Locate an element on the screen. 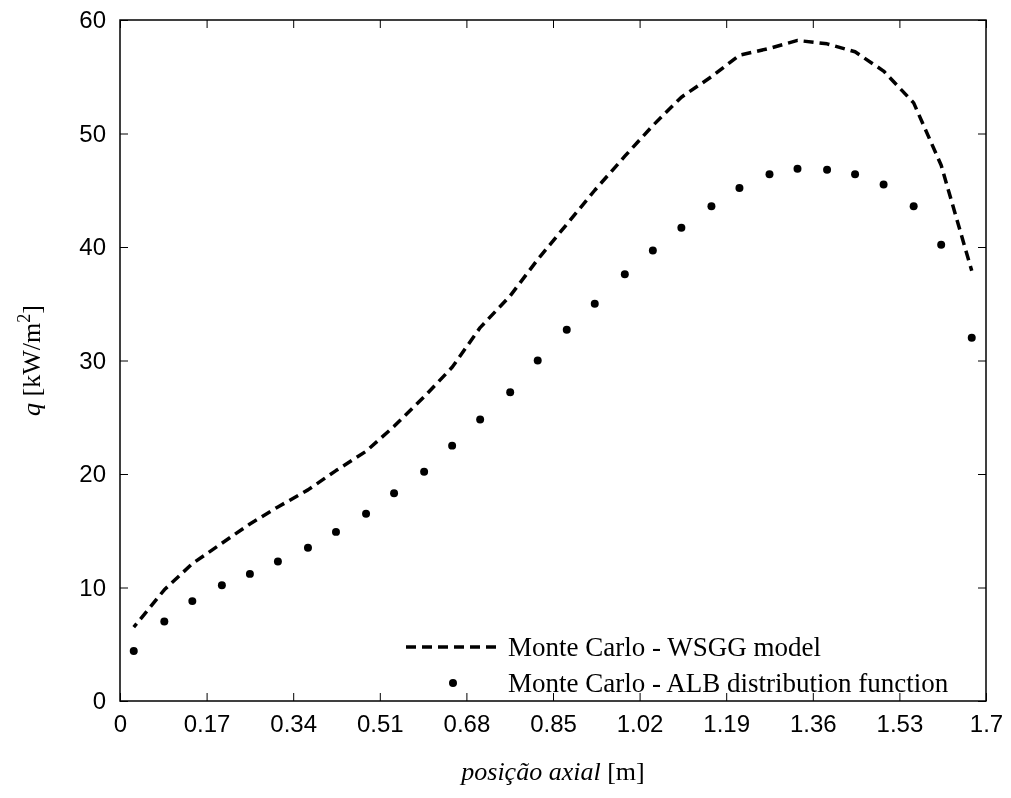  x-tick-label: 1.02 is located at coordinates (640, 724).